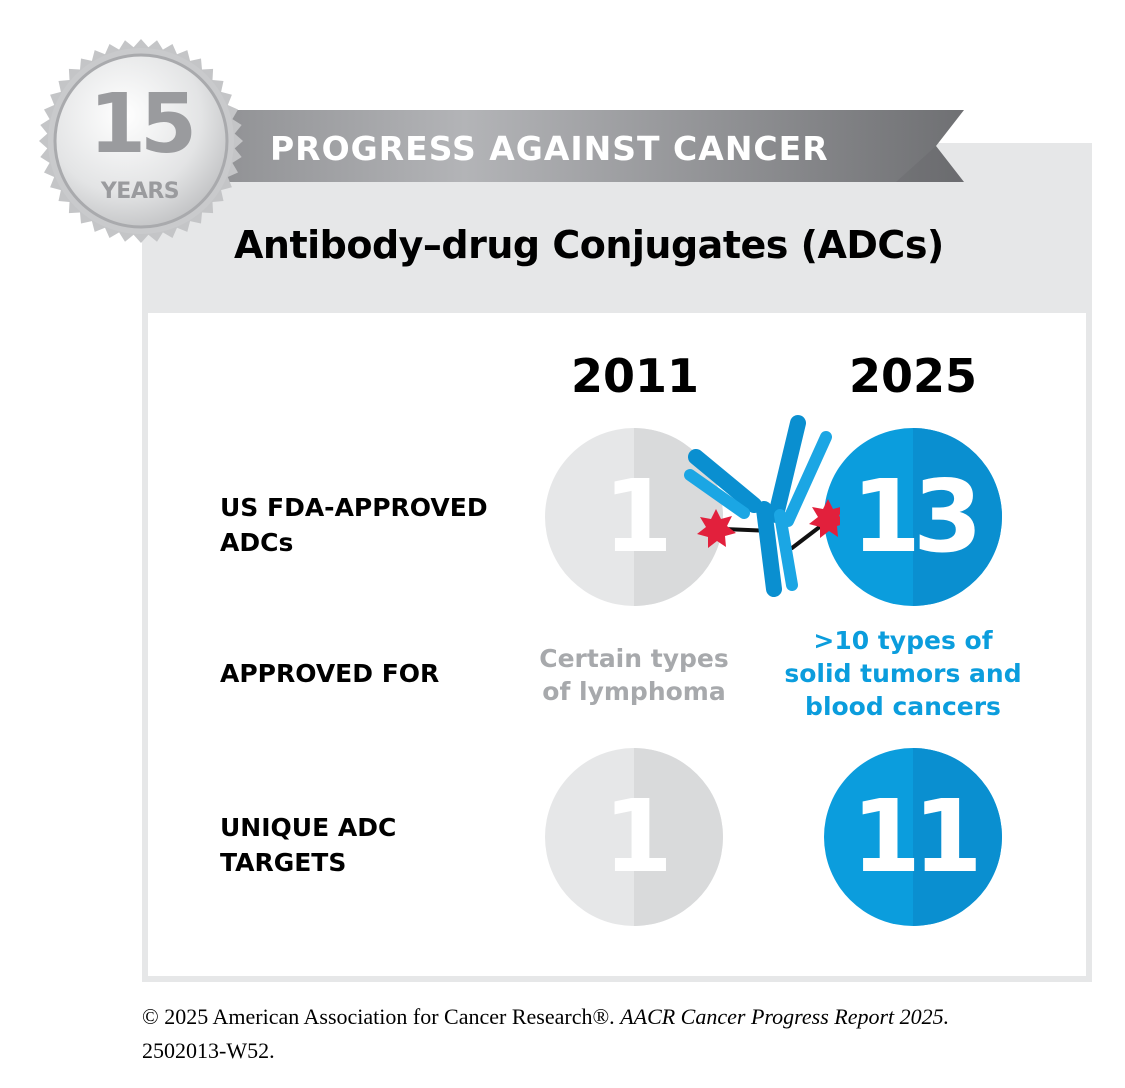 Image resolution: width=1125 pixels, height=1088 pixels. What do you see at coordinates (716, 528) in the screenshot?
I see `drug-payload-left` at bounding box center [716, 528].